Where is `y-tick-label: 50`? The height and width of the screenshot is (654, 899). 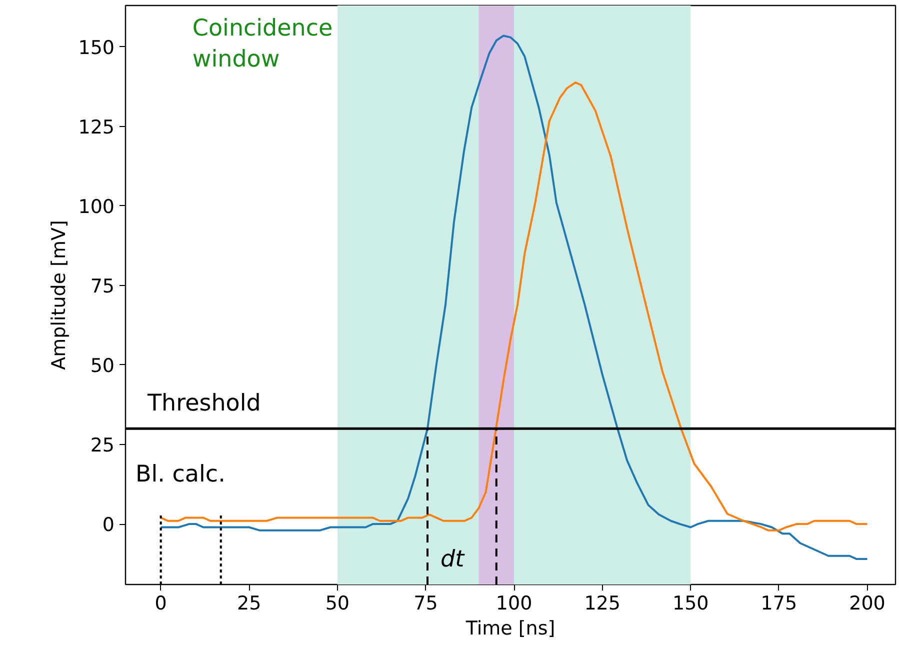
y-tick-label: 50 is located at coordinates (102, 365).